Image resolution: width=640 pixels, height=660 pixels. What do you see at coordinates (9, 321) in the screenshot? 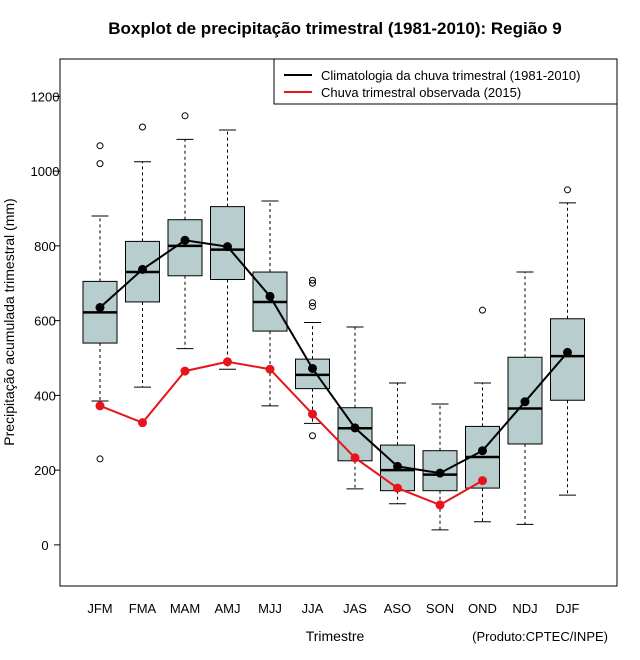
I see `y-axis-label: Precipitação acumulada trimestral (mm)` at bounding box center [9, 321].